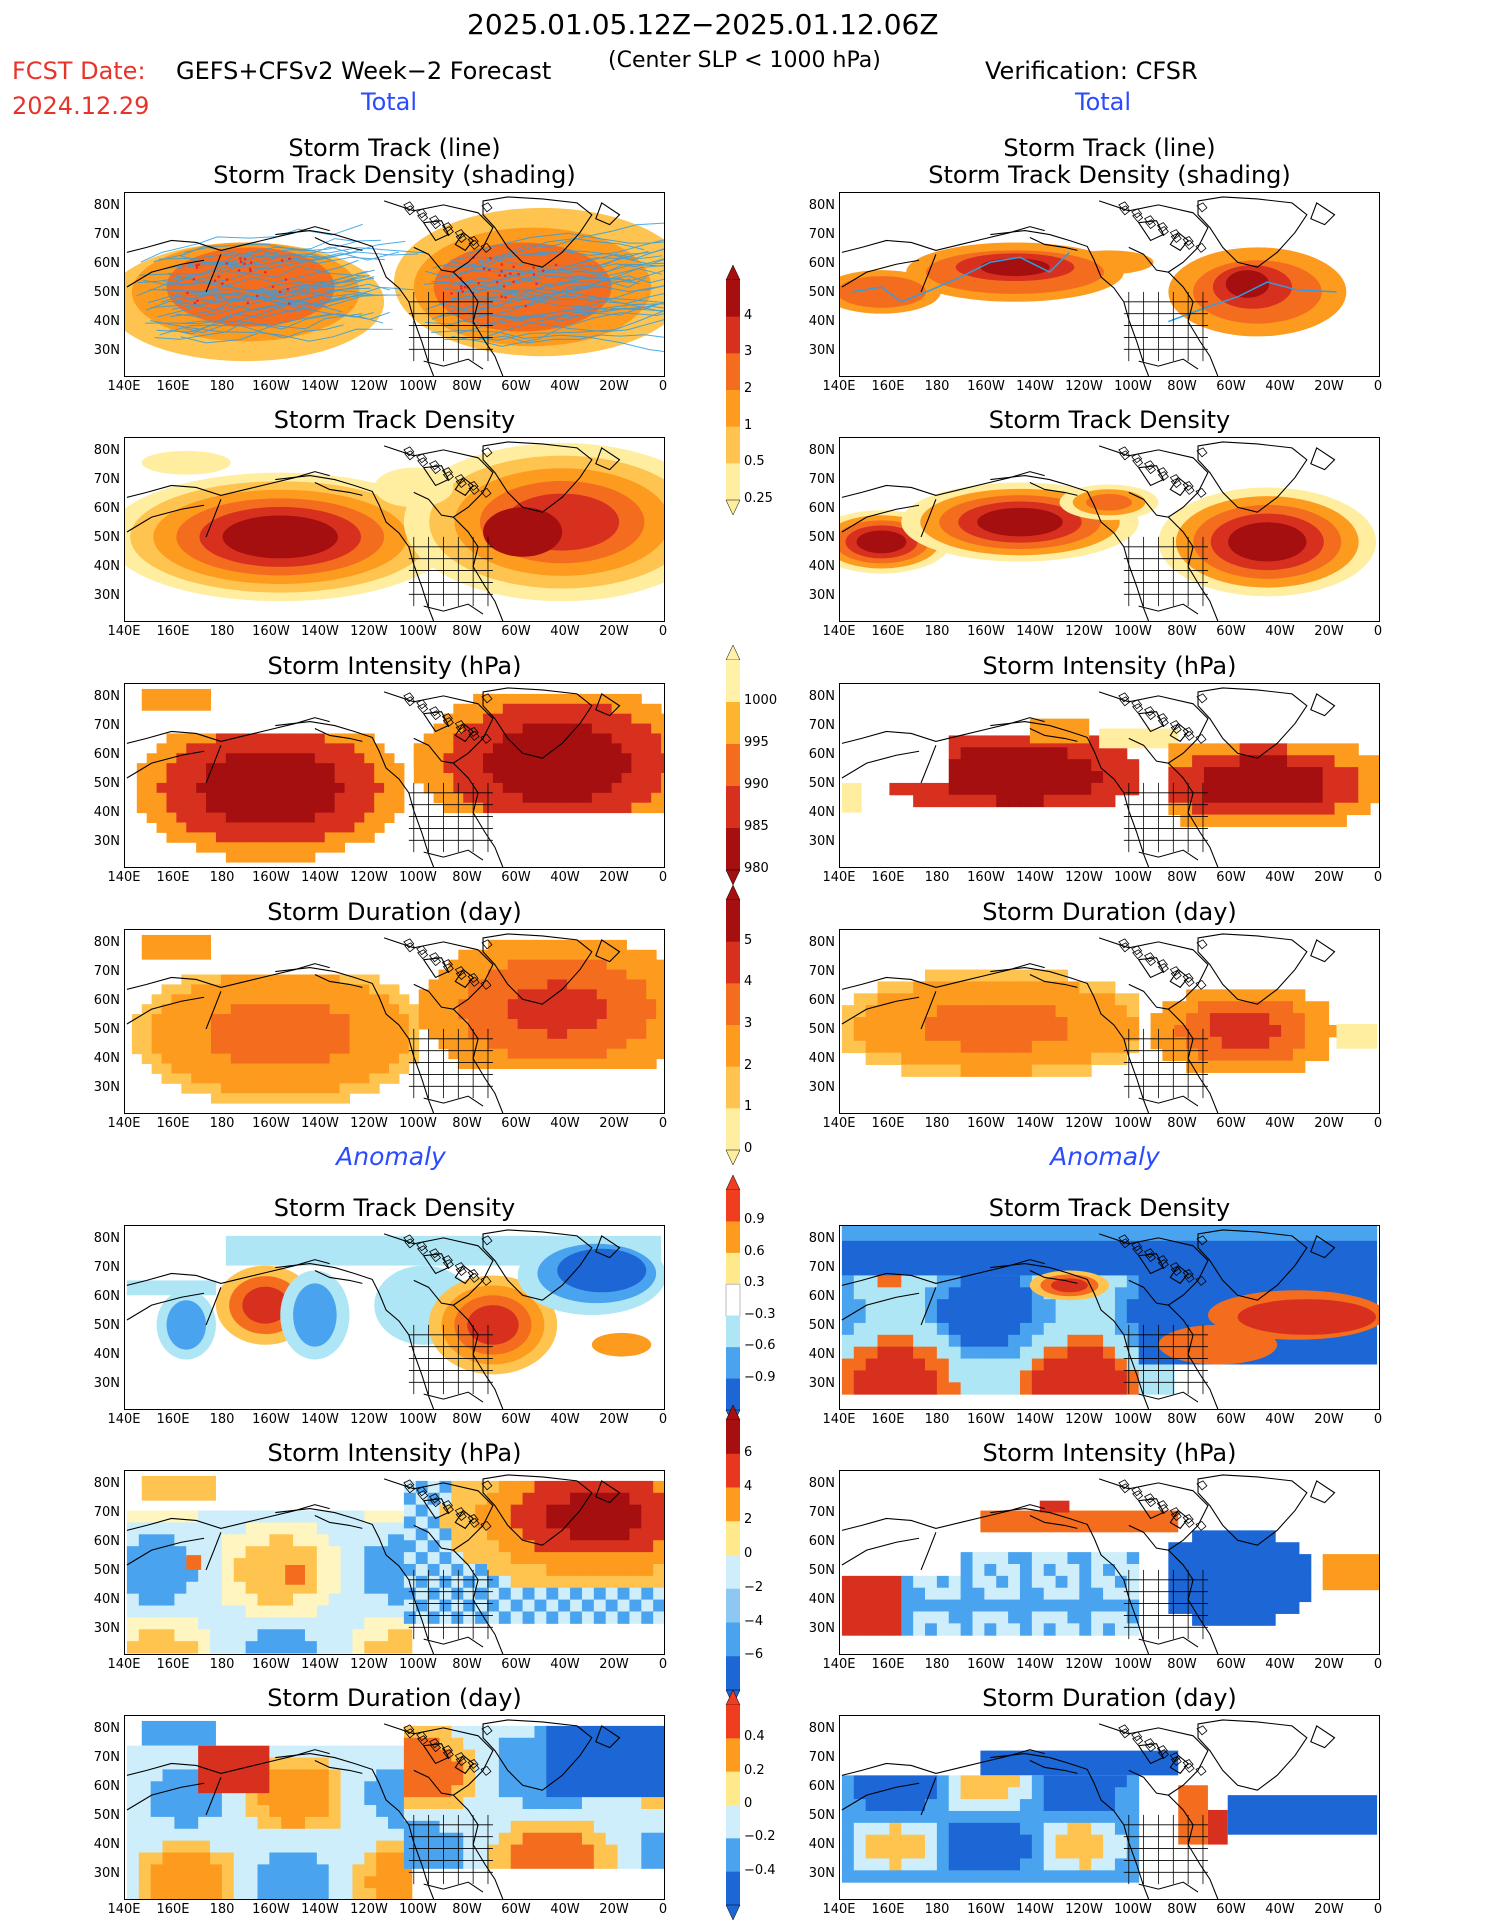 The image size is (1487, 1925). Describe the element at coordinates (1133, 631) in the screenshot. I see `lon-label: 100W` at that location.